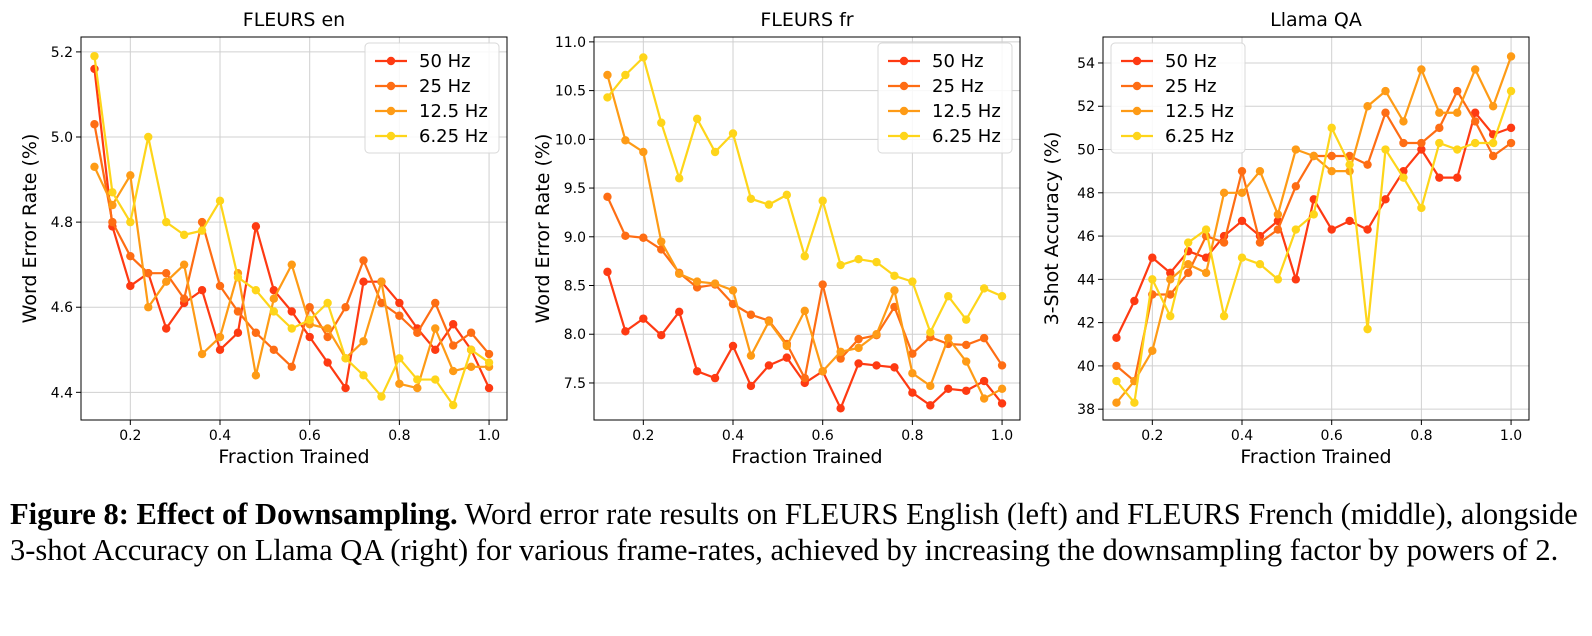  I want to click on x-tick-label: 0.8, so click(912, 436).